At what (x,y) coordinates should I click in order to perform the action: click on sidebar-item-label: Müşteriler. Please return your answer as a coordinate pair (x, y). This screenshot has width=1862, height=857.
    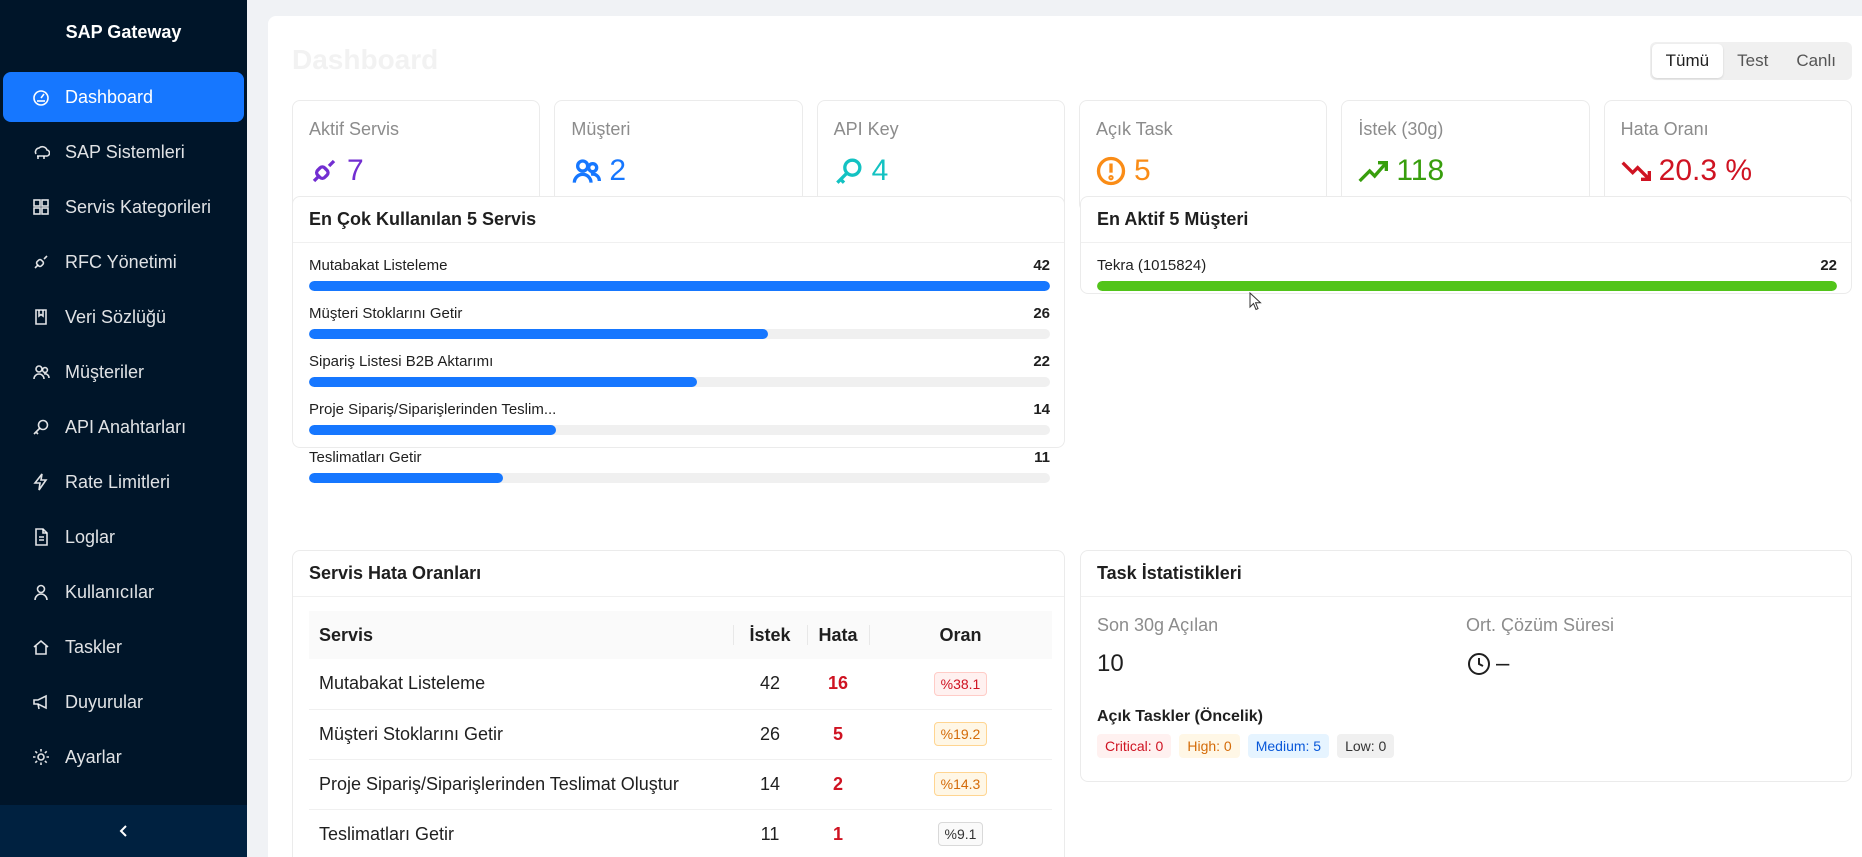
    Looking at the image, I should click on (105, 371).